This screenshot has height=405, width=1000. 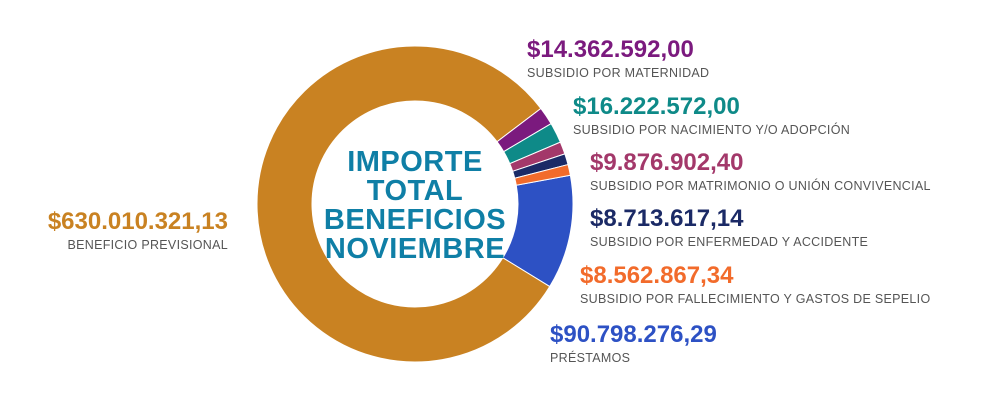 I want to click on center-title-line: NOVIEMBRE, so click(x=415, y=249).